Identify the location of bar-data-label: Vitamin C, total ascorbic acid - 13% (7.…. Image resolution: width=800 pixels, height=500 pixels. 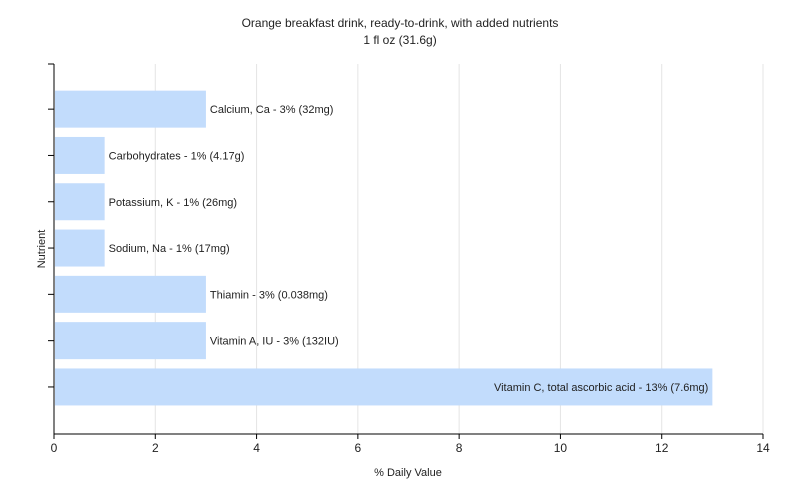
(601, 388).